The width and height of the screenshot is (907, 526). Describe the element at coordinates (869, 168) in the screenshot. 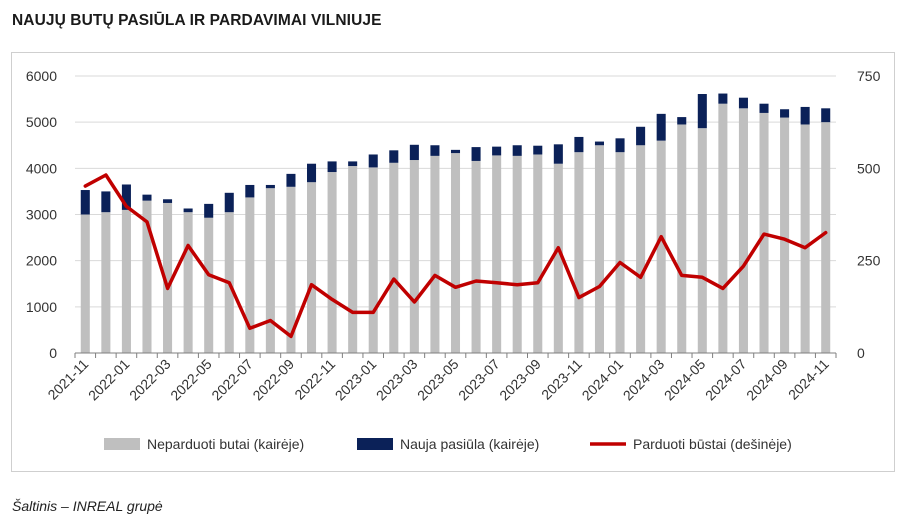

I see `y-right-tick-label: 500` at that location.